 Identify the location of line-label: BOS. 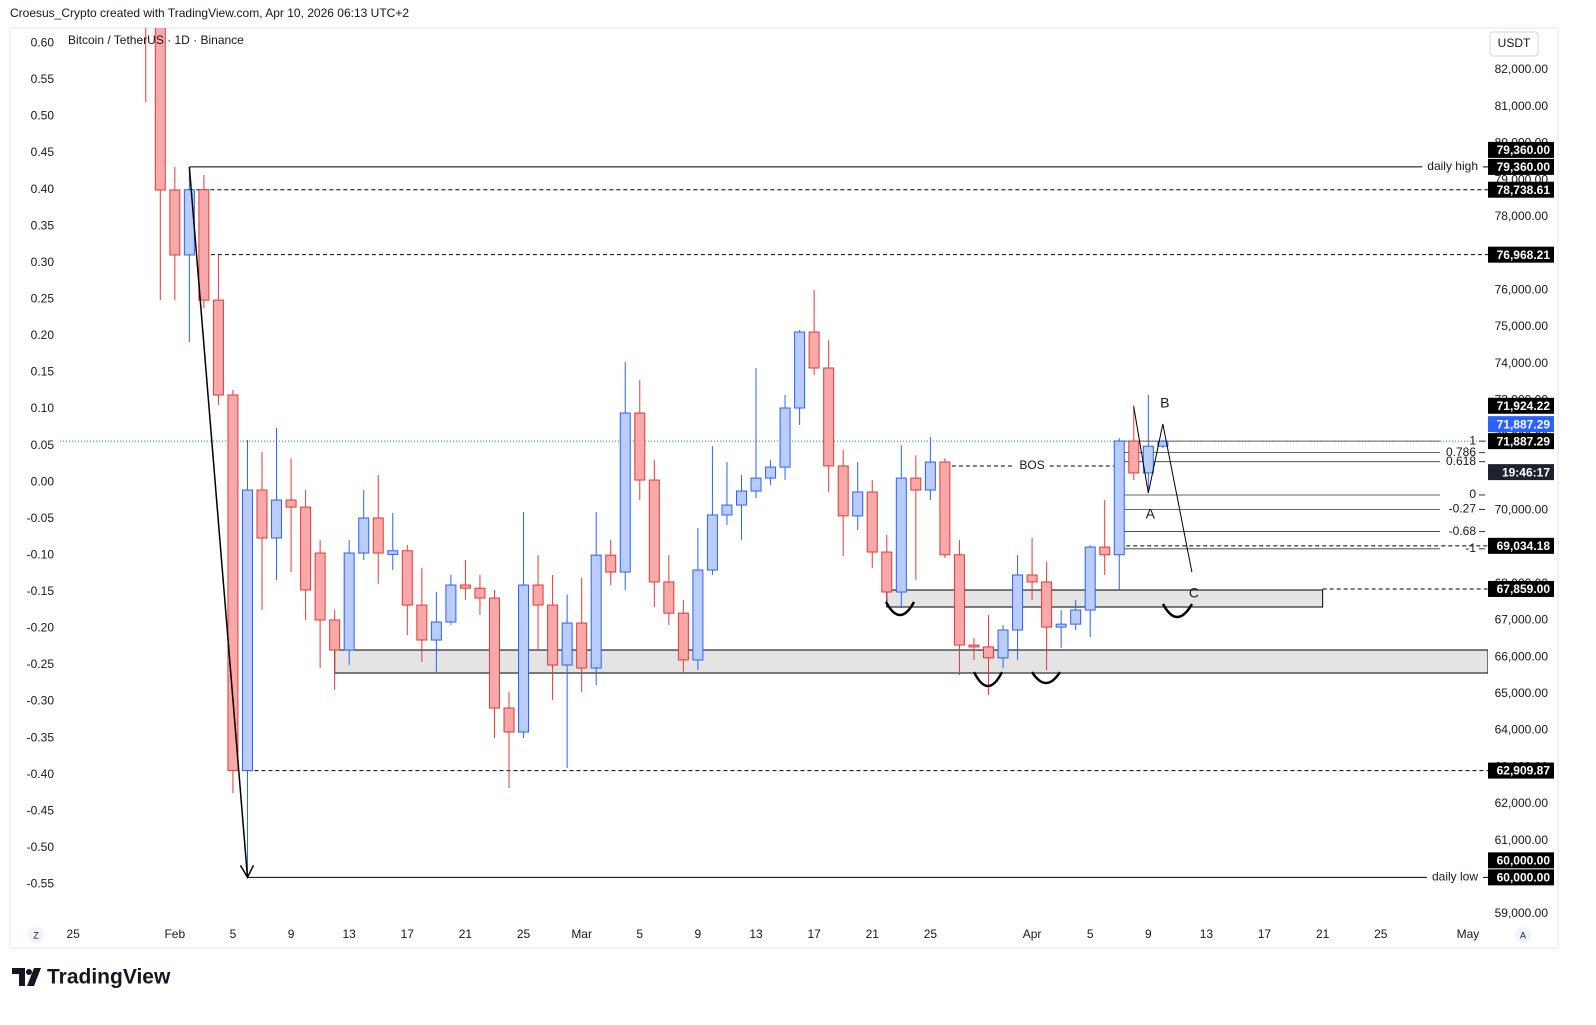
(1031, 465).